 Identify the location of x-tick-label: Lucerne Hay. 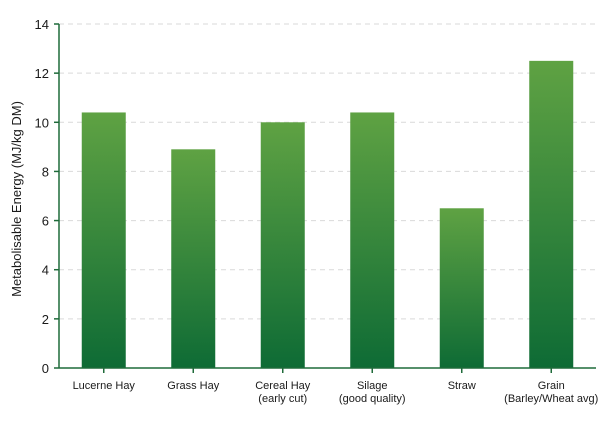
(104, 386).